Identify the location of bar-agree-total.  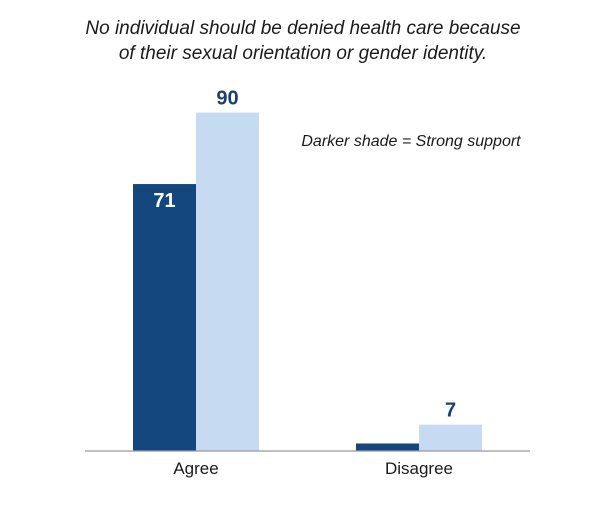
(227, 281).